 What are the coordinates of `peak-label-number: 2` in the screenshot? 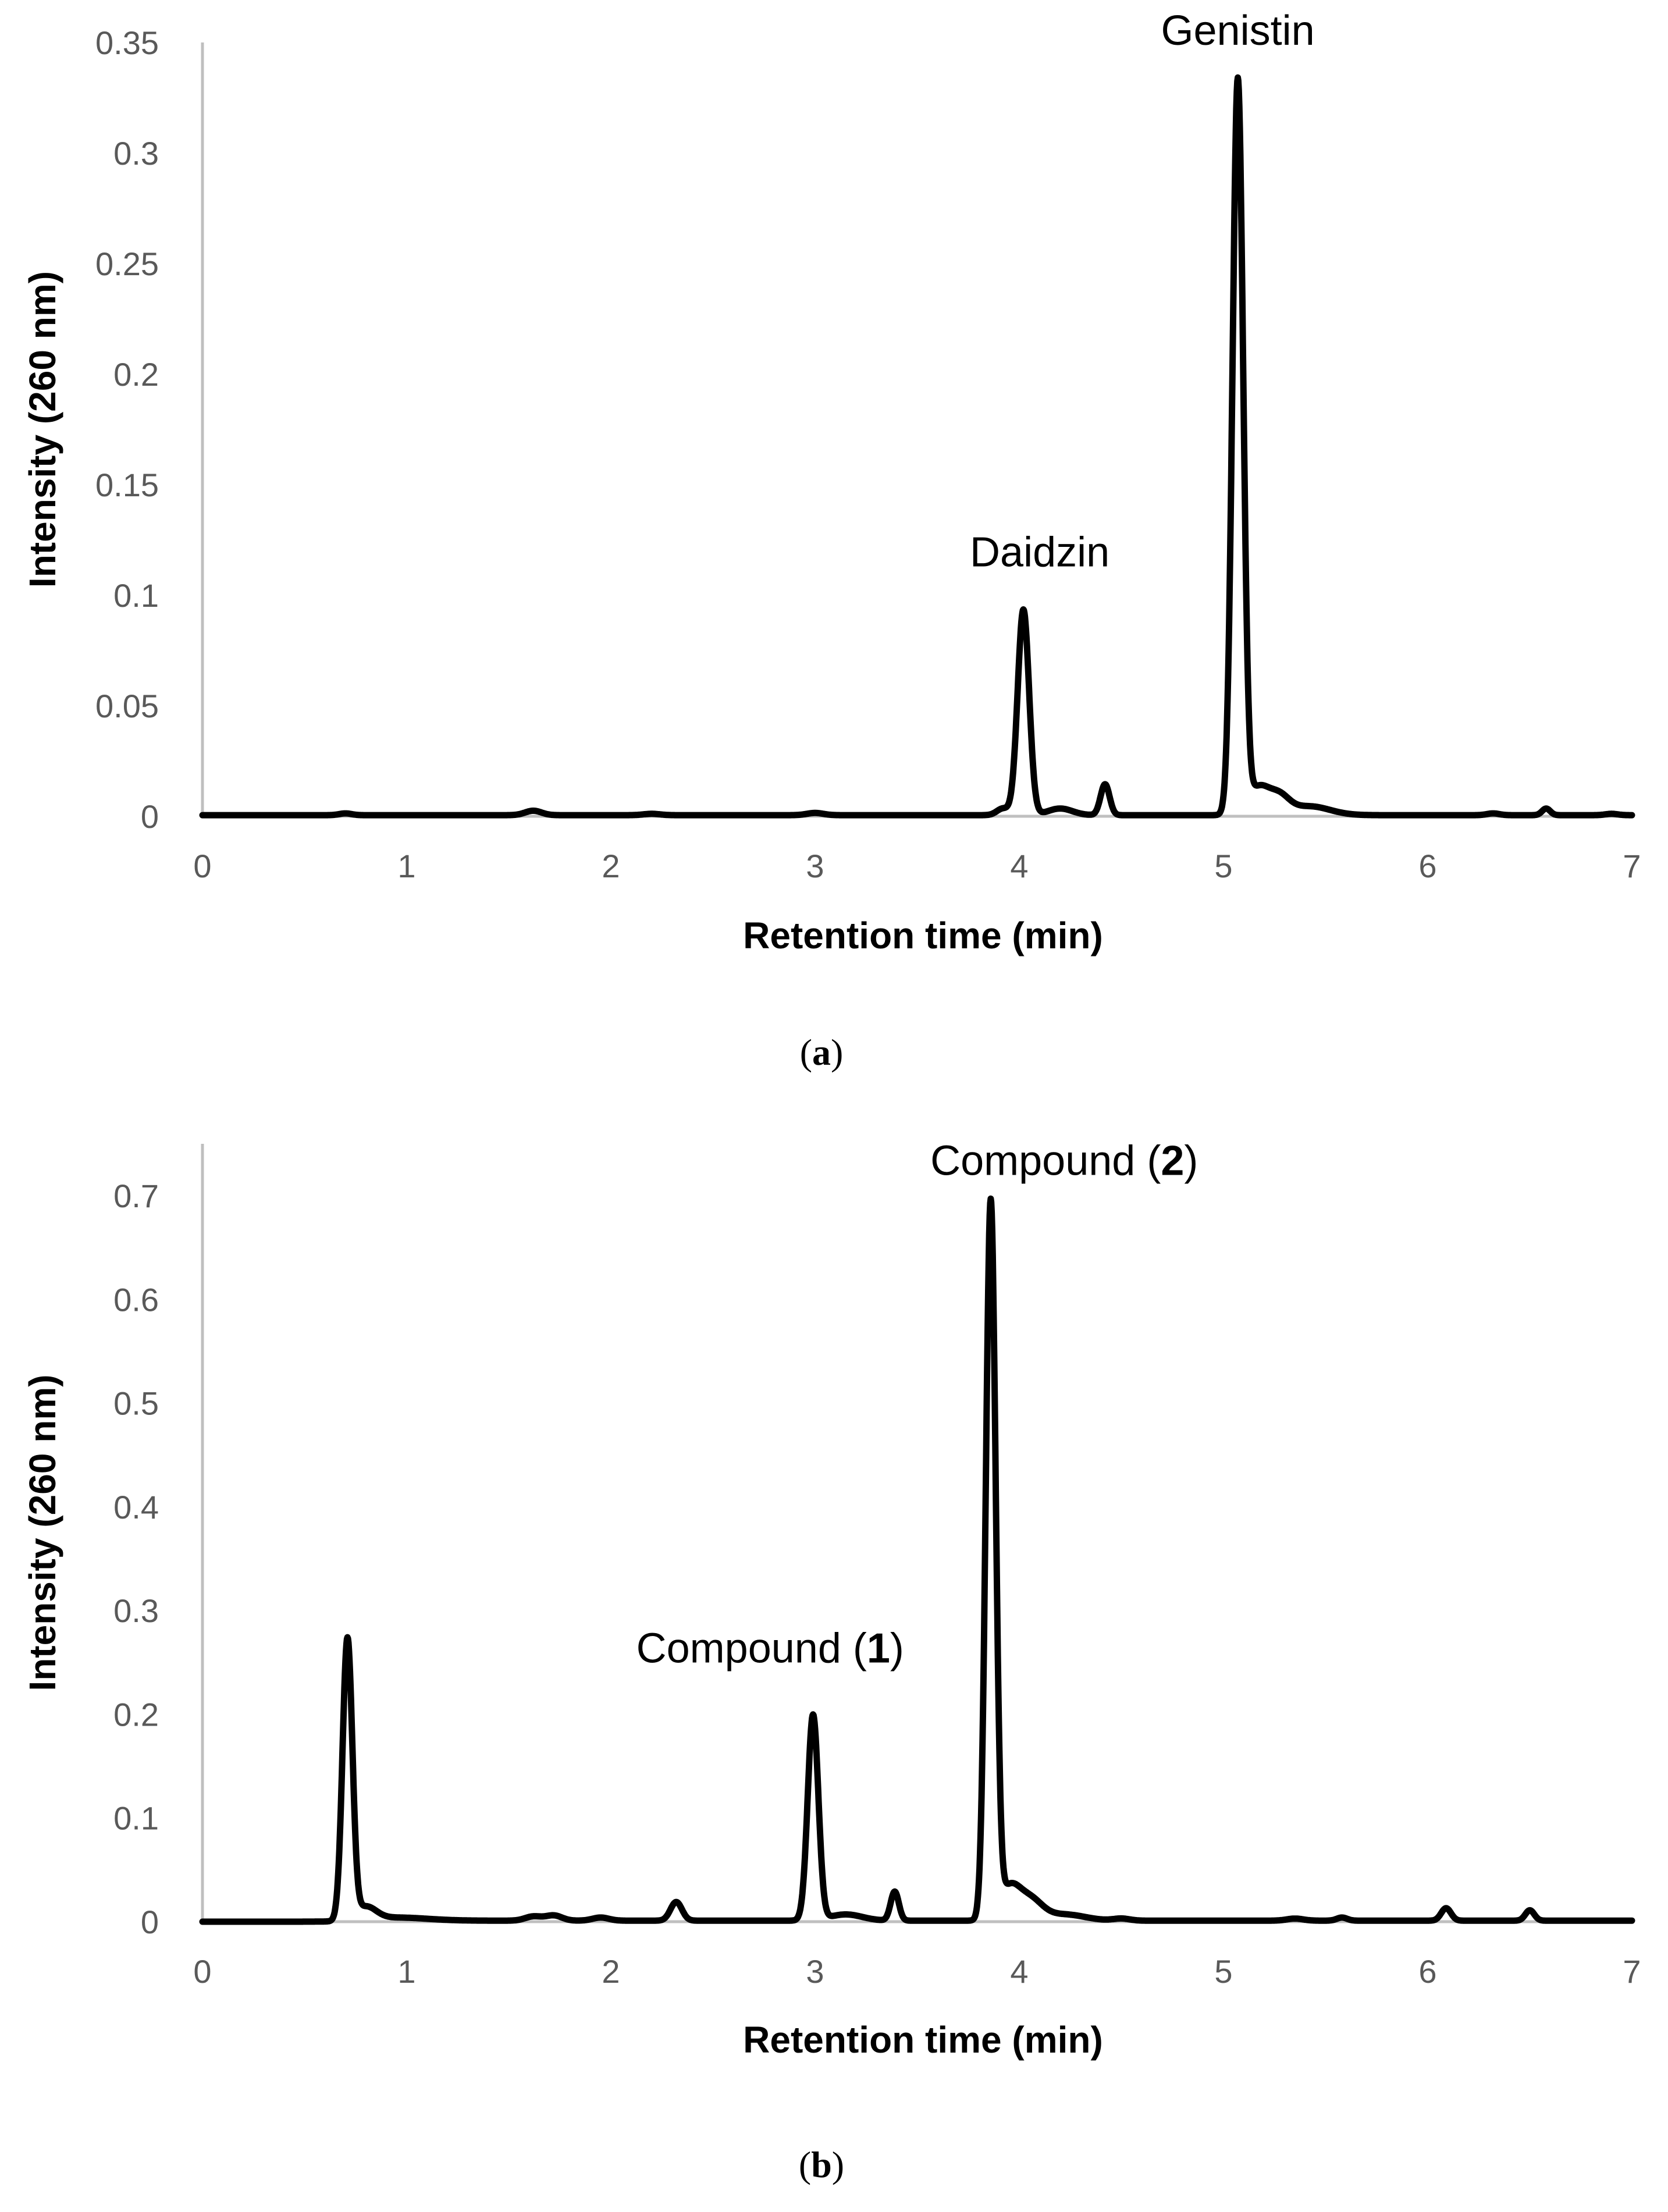 It's located at (1172, 1160).